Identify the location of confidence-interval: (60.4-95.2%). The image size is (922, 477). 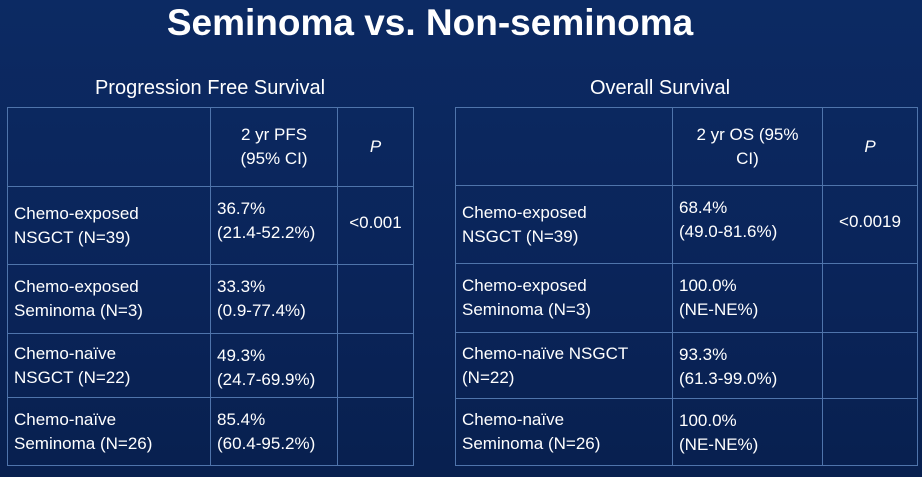
(266, 443).